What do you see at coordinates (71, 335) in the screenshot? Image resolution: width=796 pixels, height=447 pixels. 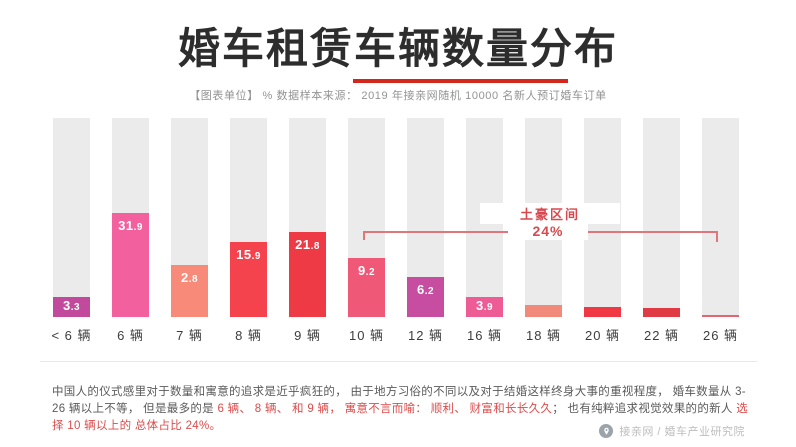 I see `category-label: < 6 辆` at bounding box center [71, 335].